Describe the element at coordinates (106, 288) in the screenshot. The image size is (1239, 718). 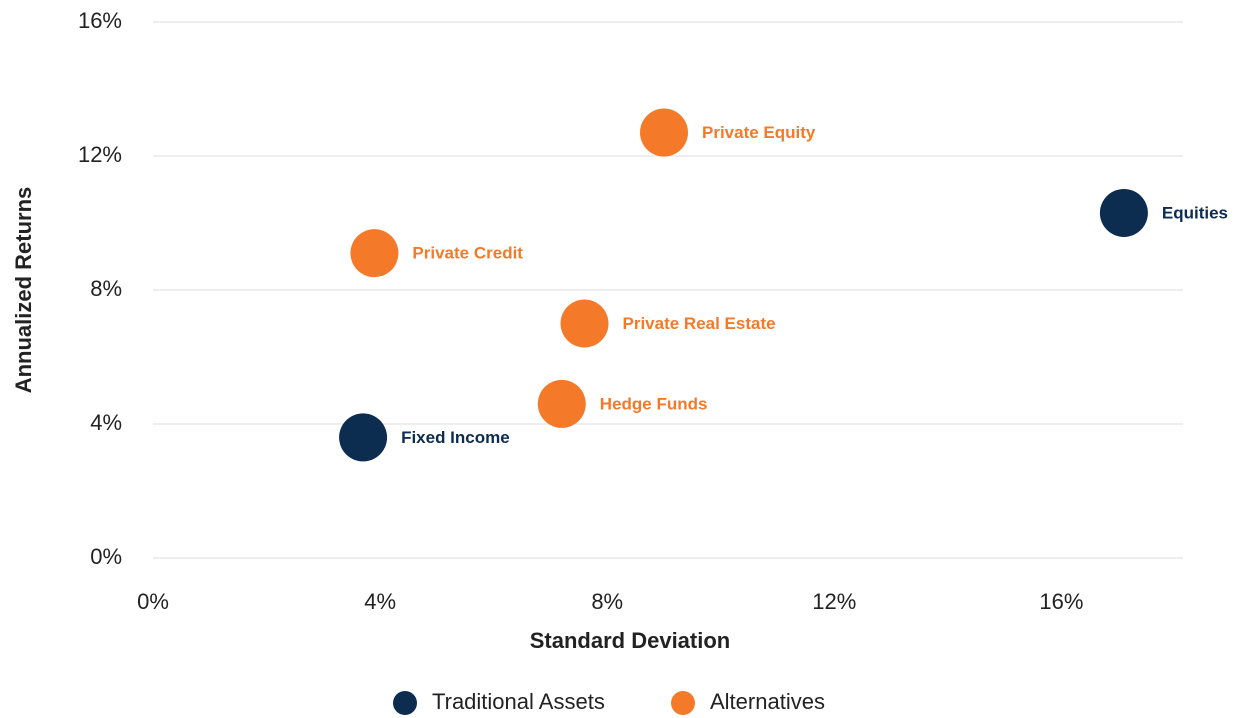
I see `y-tick-label: 8%` at that location.